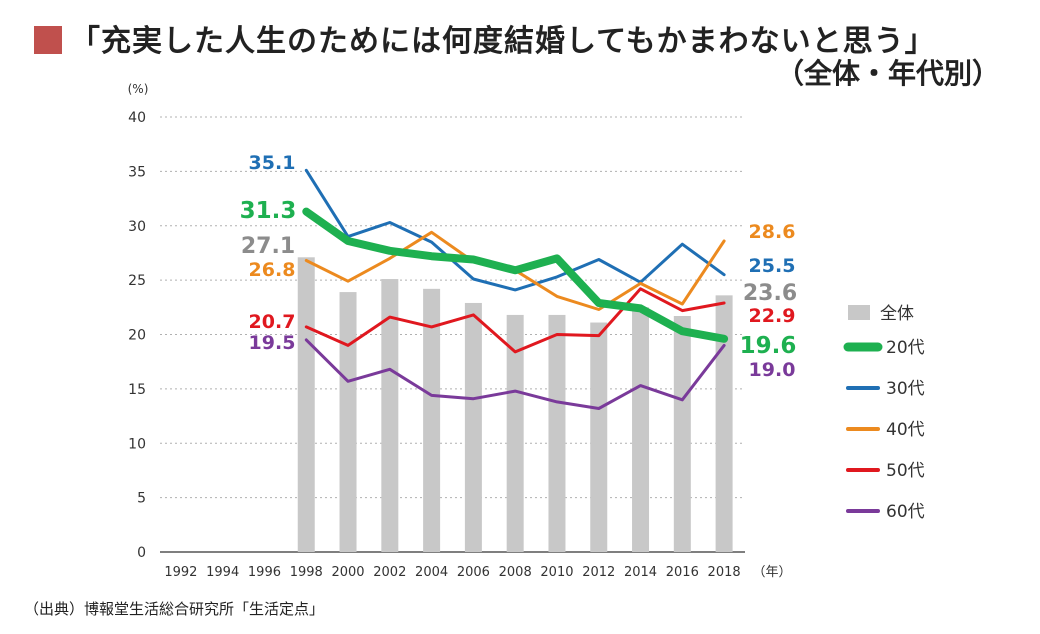 This screenshot has height=634, width=1040. What do you see at coordinates (306, 404) in the screenshot?
I see `bar-1998` at bounding box center [306, 404].